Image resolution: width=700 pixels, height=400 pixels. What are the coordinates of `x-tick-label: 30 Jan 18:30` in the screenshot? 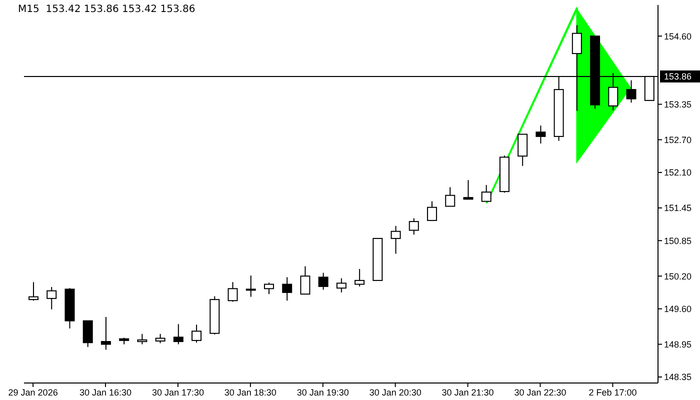 It's located at (250, 392).